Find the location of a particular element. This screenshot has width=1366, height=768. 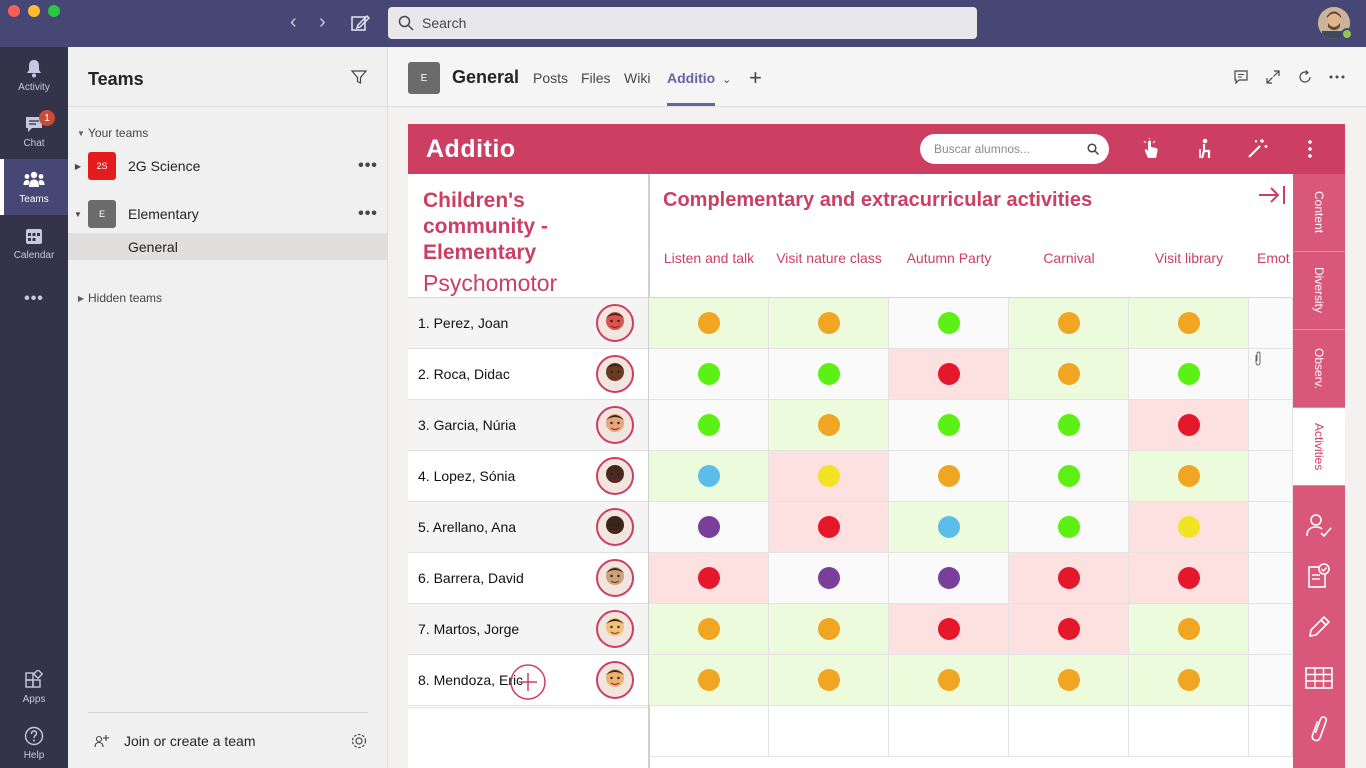

expand-icon is located at coordinates (1273, 77).